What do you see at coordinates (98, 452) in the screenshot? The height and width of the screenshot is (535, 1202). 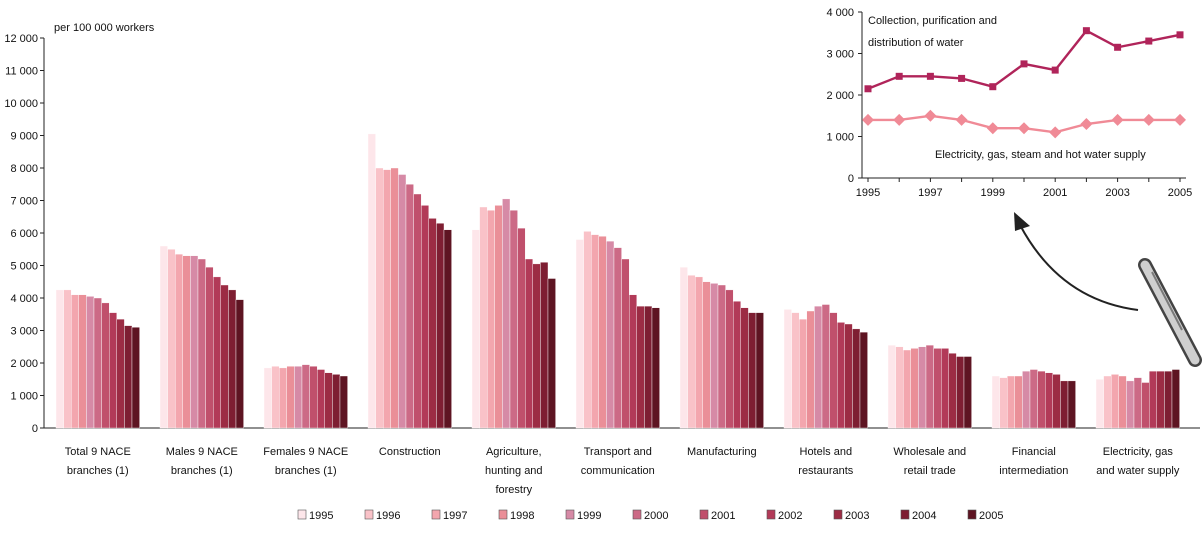 I see `category-label: Total 9 NACE` at bounding box center [98, 452].